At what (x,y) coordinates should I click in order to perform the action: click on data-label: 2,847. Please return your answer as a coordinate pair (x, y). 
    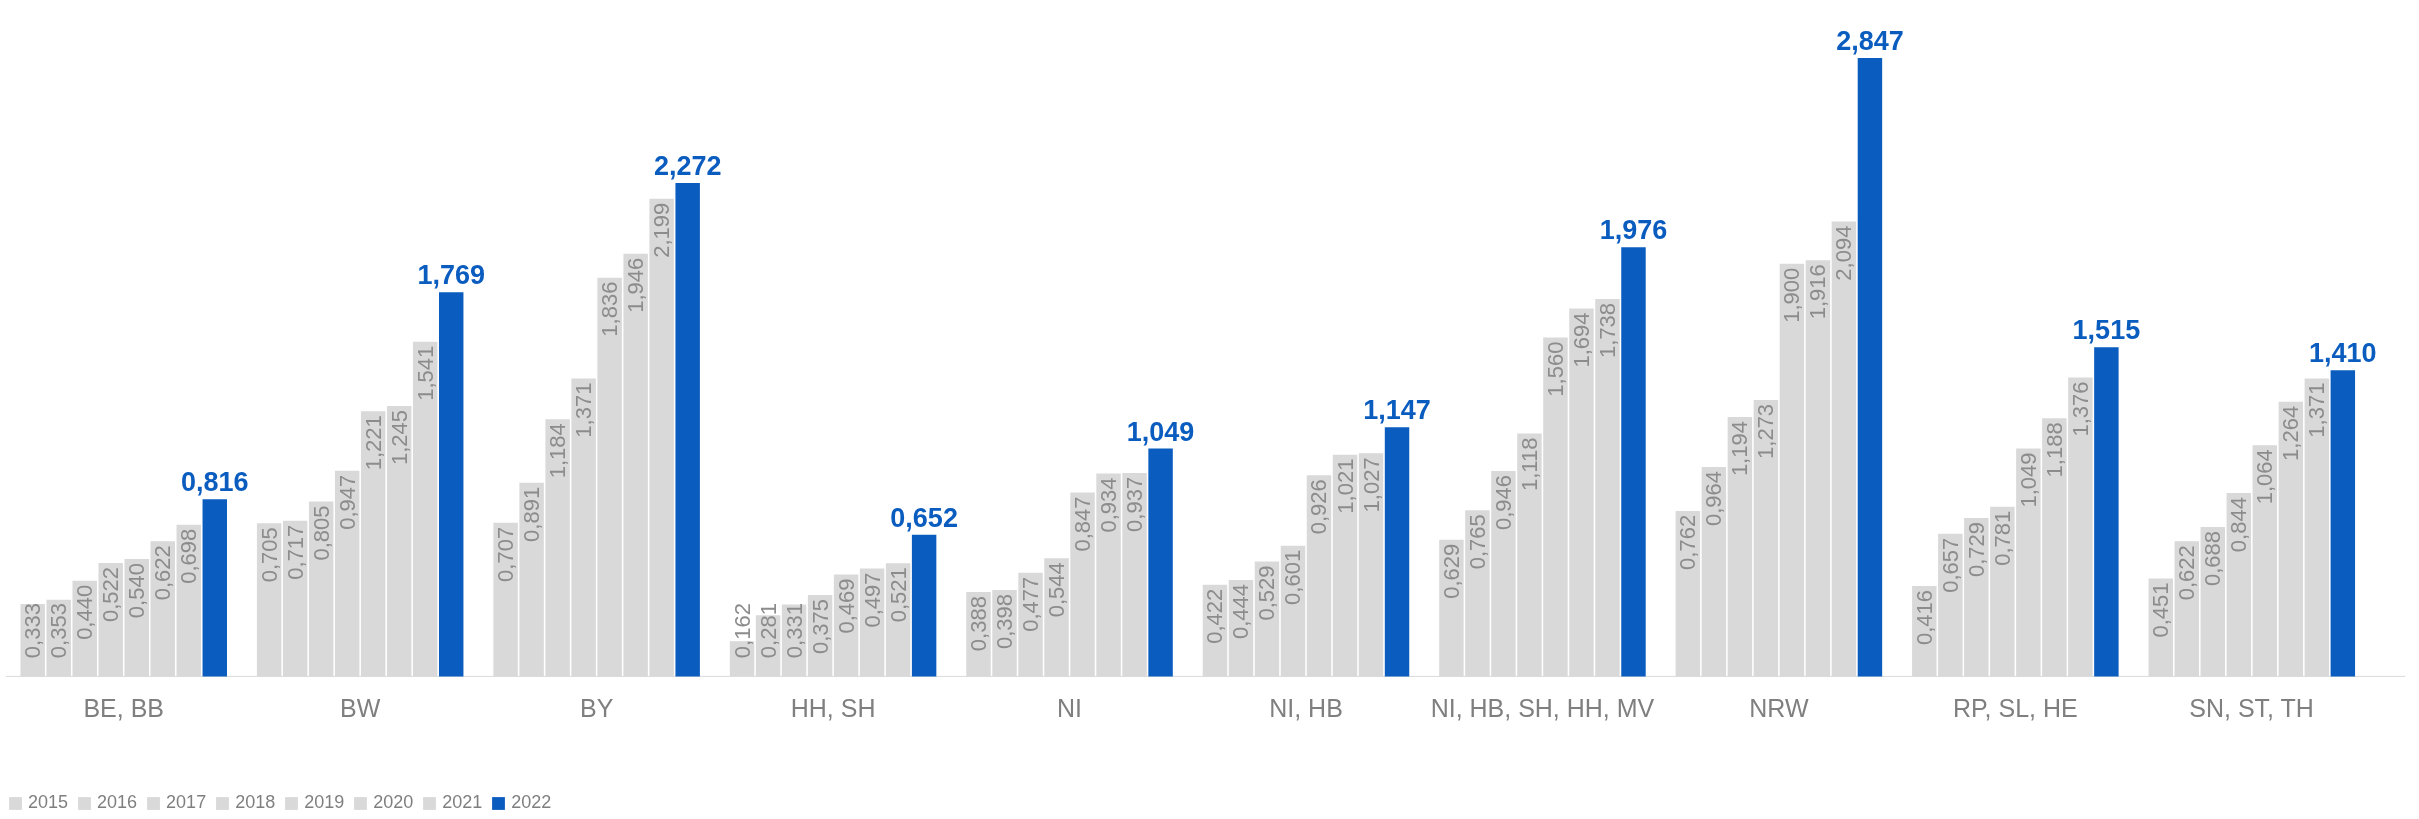
    Looking at the image, I should click on (1870, 41).